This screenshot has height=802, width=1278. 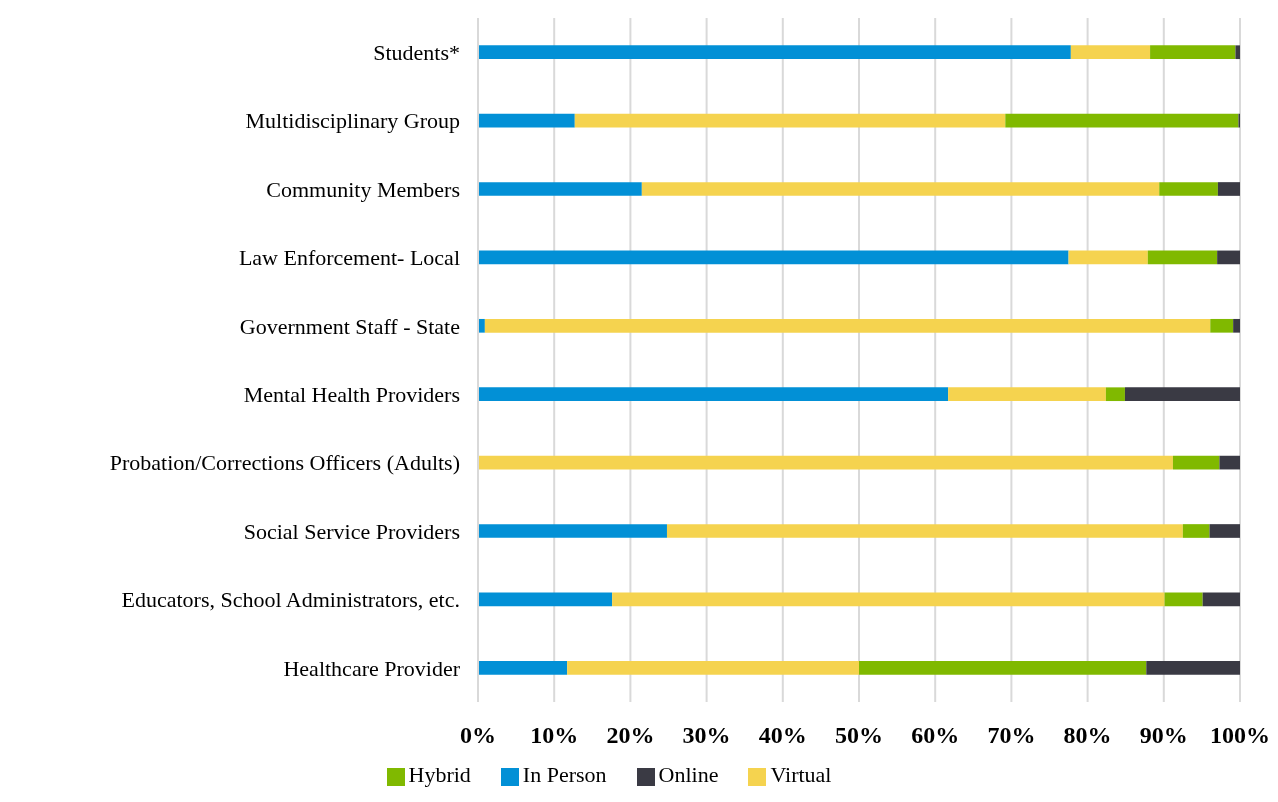 I want to click on legend-label: Virtual, so click(x=801, y=774).